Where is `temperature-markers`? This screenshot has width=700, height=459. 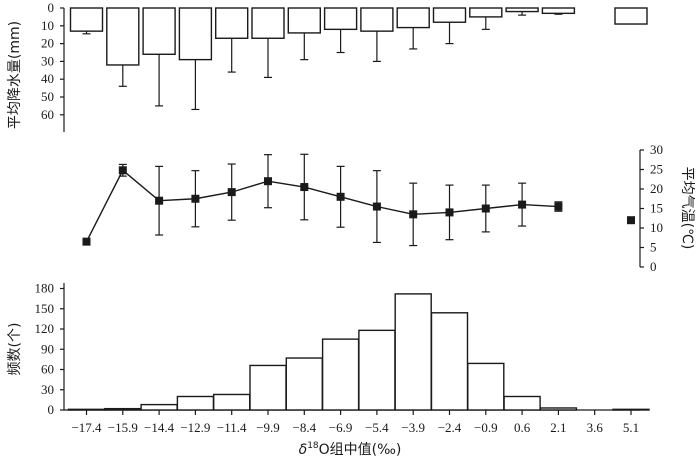
temperature-markers is located at coordinates (358, 206).